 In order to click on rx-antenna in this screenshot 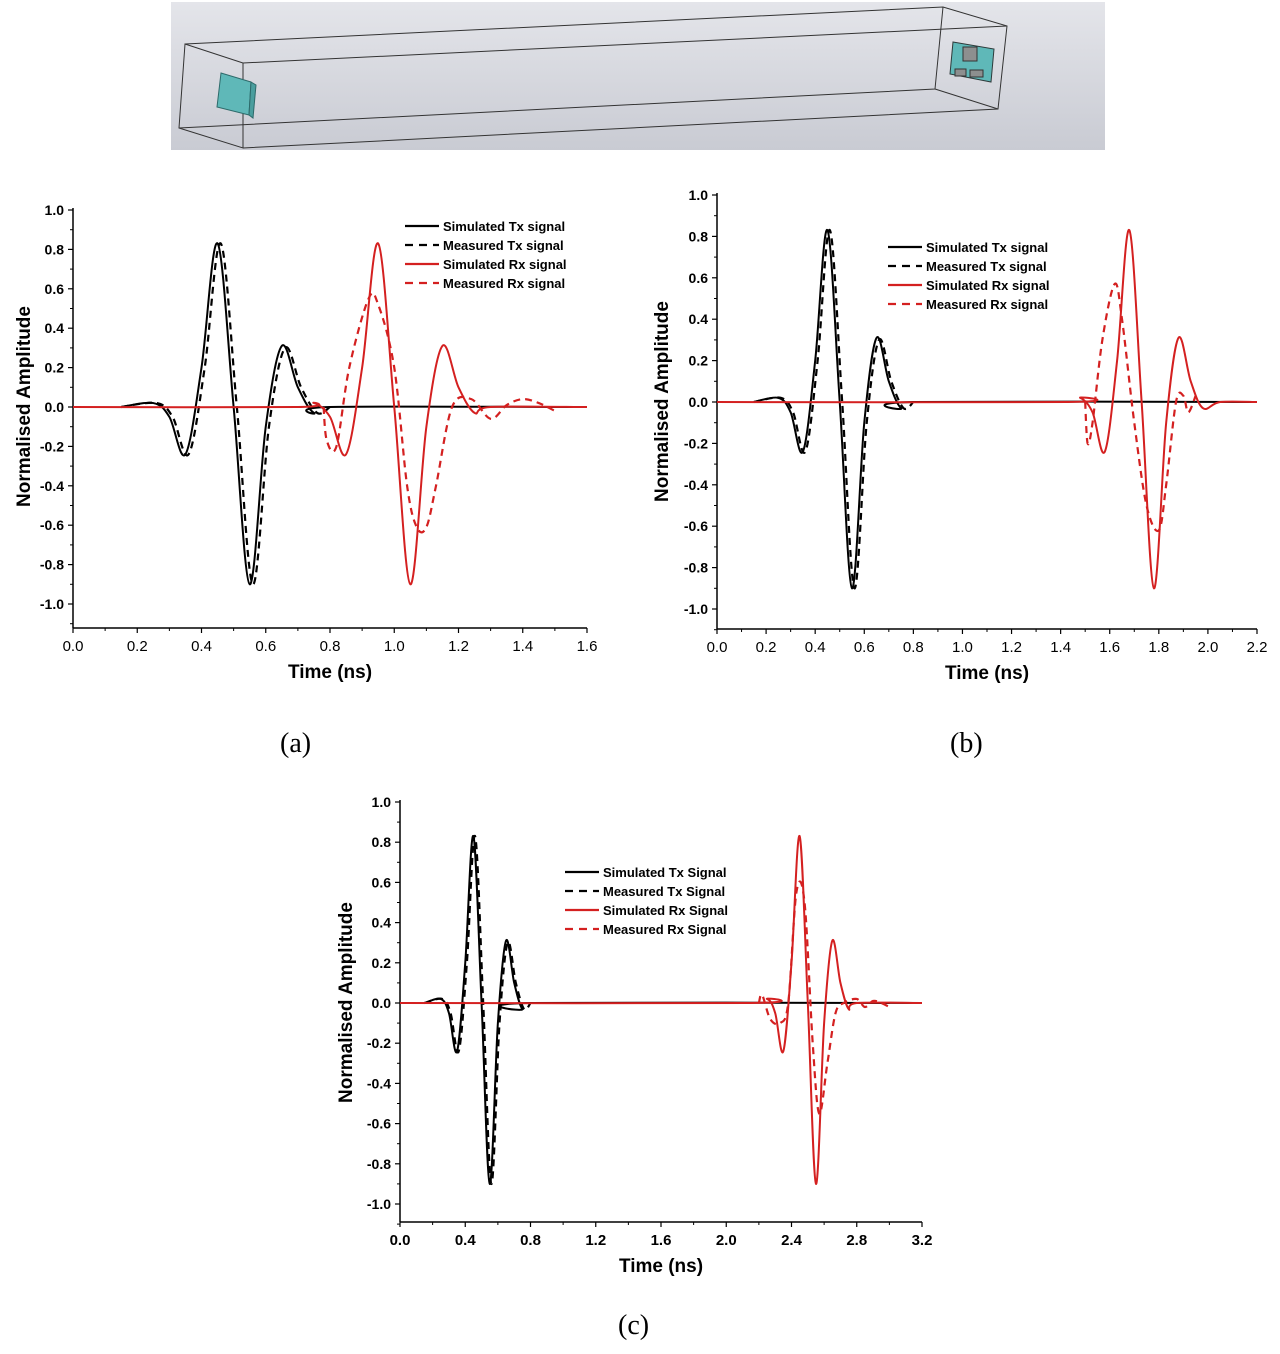, I will do `click(972, 62)`.